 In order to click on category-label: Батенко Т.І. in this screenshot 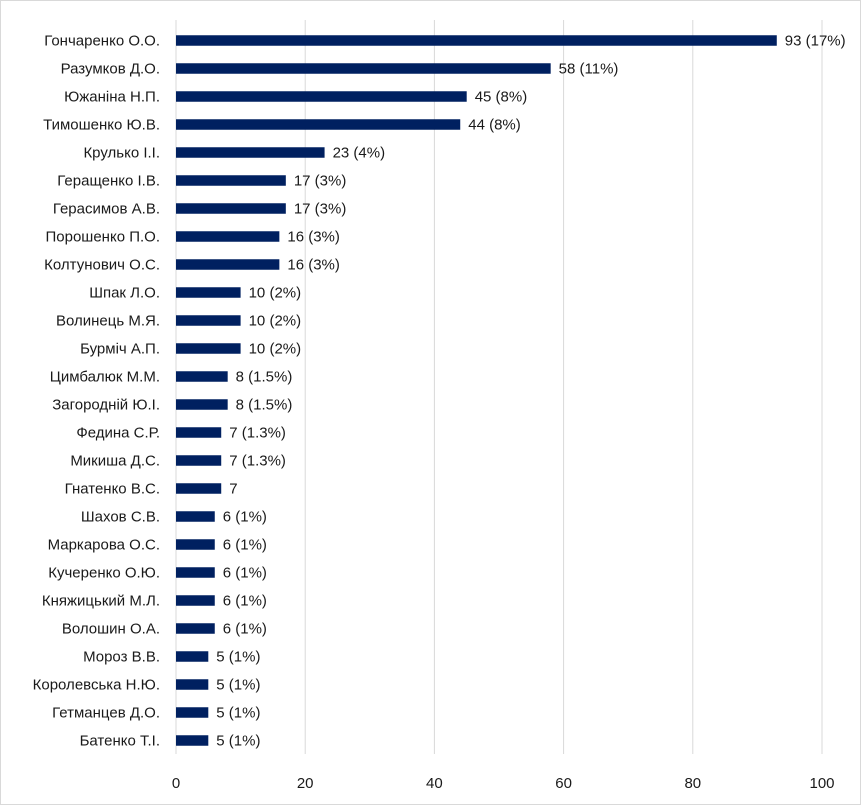, I will do `click(120, 741)`.